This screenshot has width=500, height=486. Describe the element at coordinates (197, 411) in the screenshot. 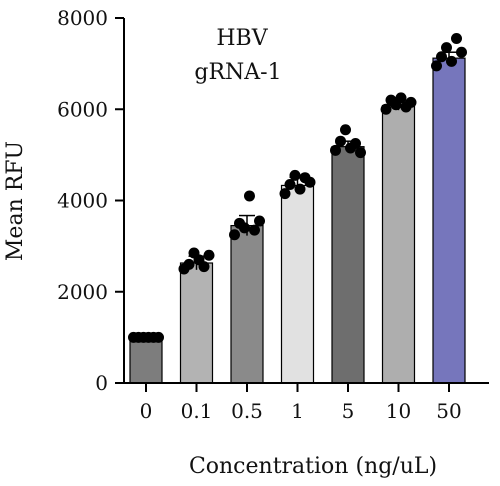

I see `x-tick-label-1: 0.1` at that location.